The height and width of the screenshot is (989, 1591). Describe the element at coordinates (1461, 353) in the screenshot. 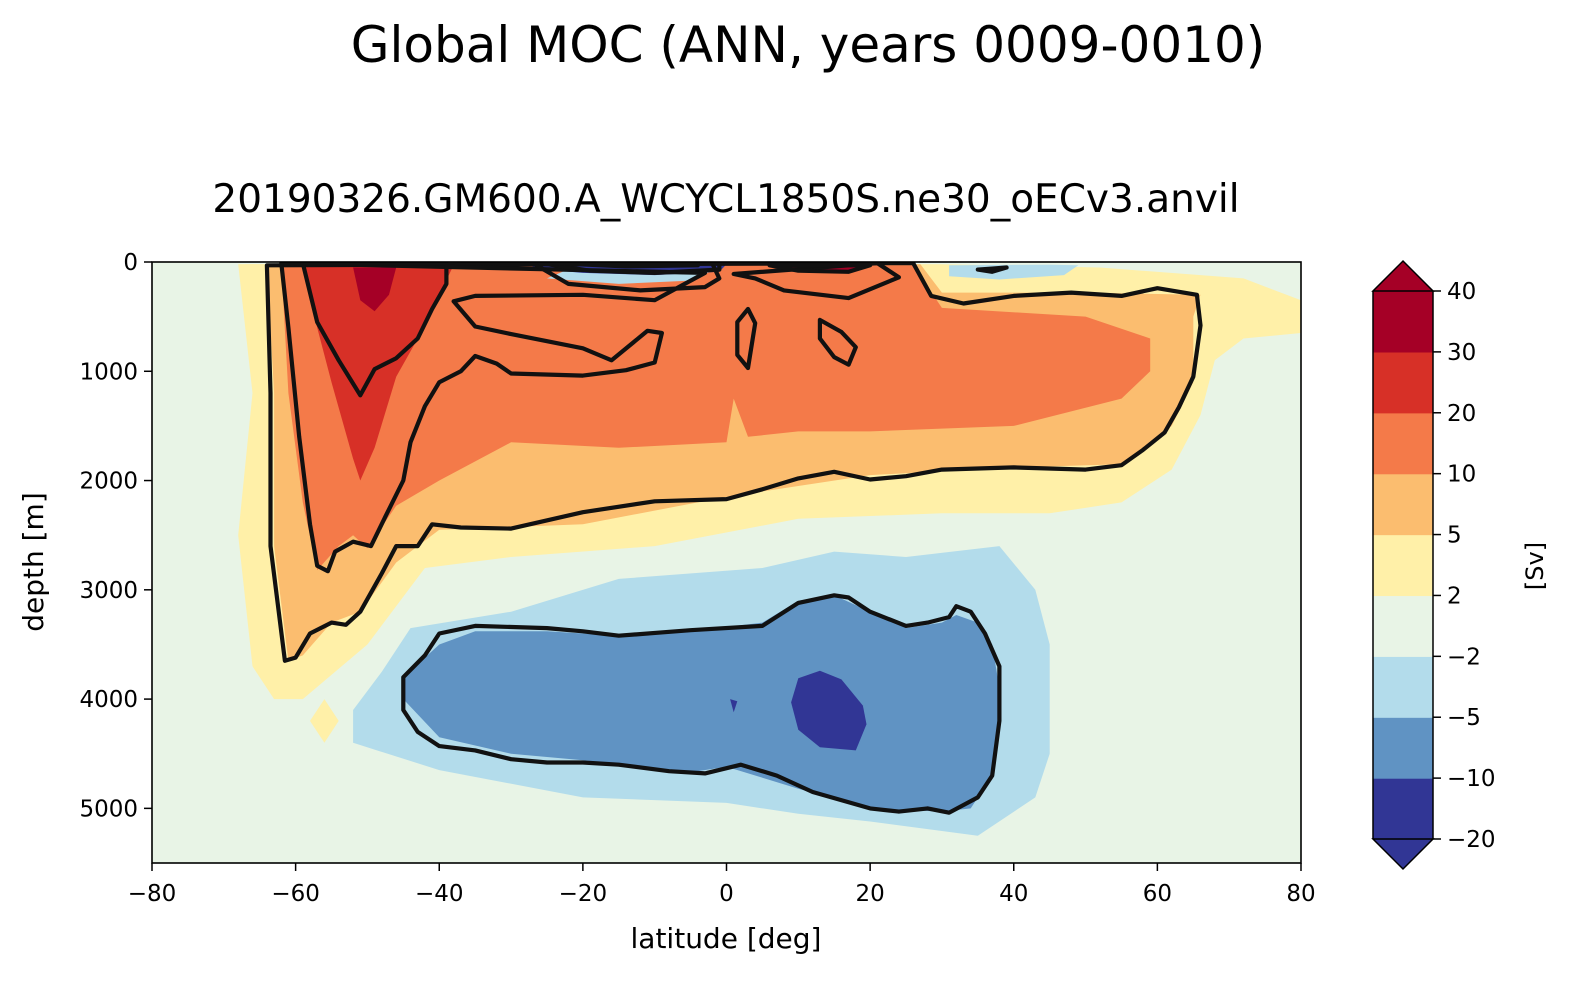

I see `colorbar-tick-label: 30` at that location.